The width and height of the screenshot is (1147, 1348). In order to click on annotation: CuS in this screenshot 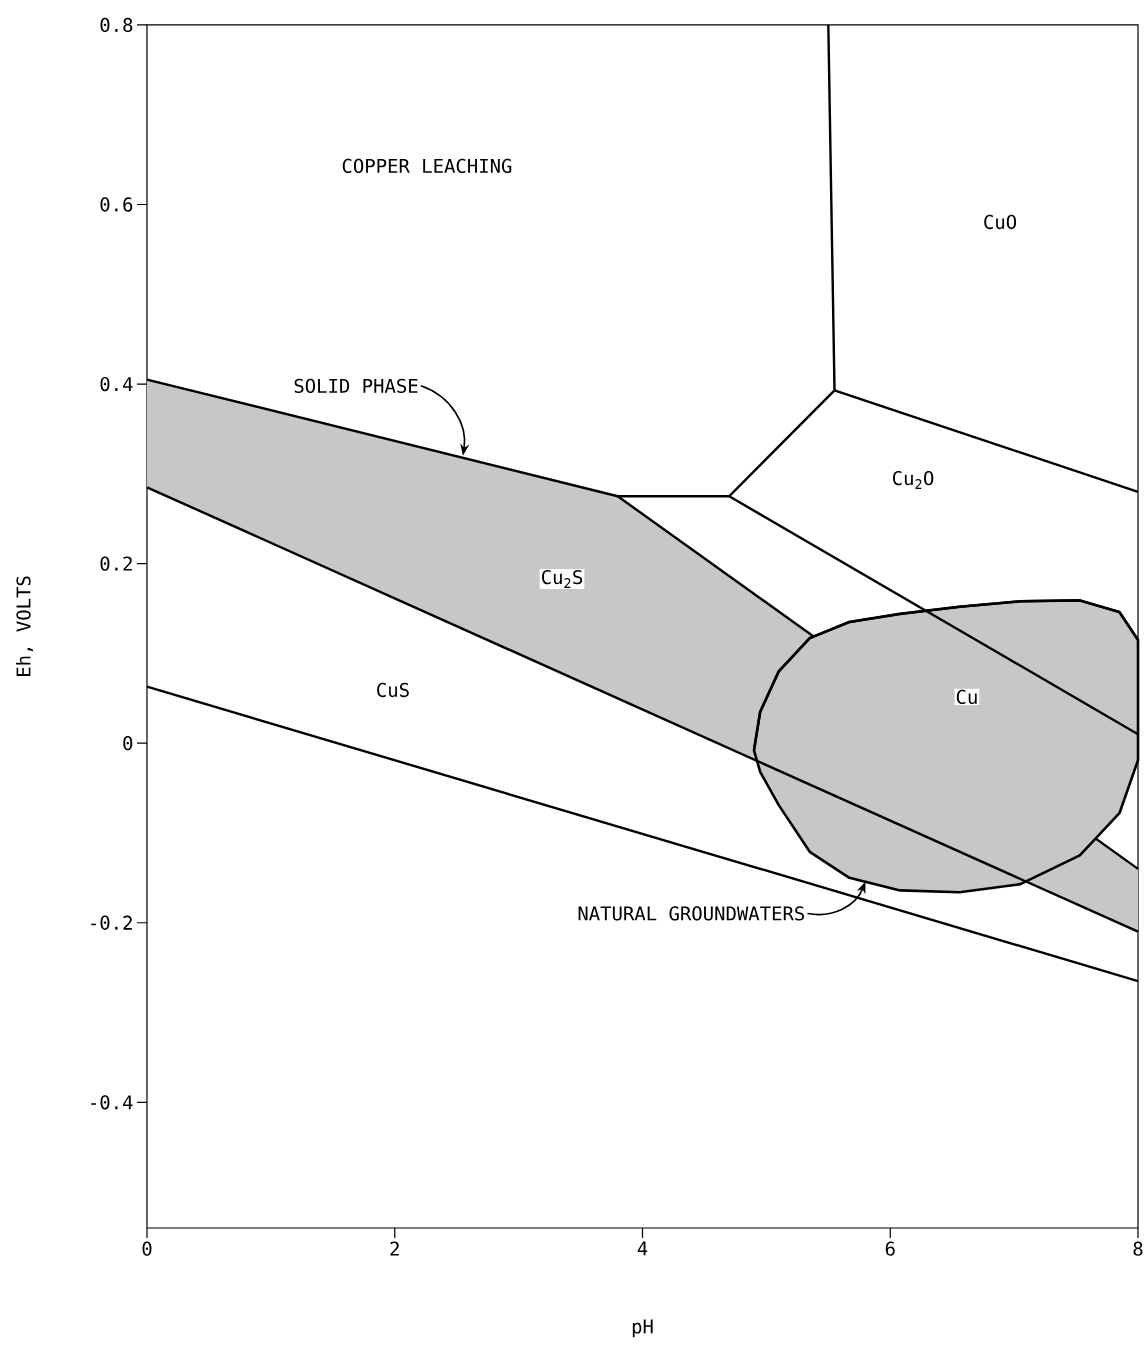, I will do `click(393, 690)`.